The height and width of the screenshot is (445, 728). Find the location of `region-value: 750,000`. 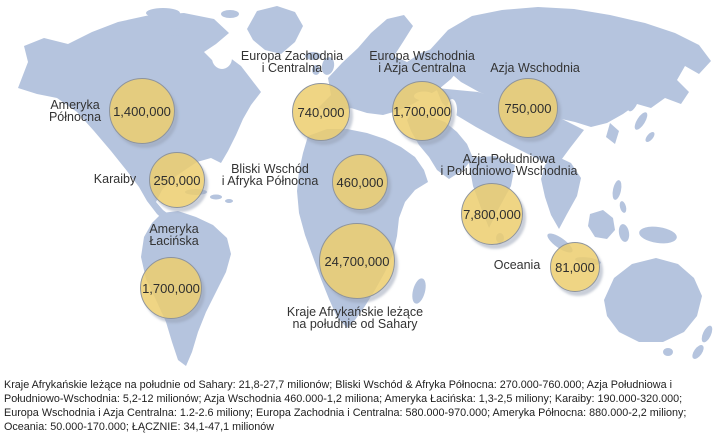

region-value: 750,000 is located at coordinates (528, 108).